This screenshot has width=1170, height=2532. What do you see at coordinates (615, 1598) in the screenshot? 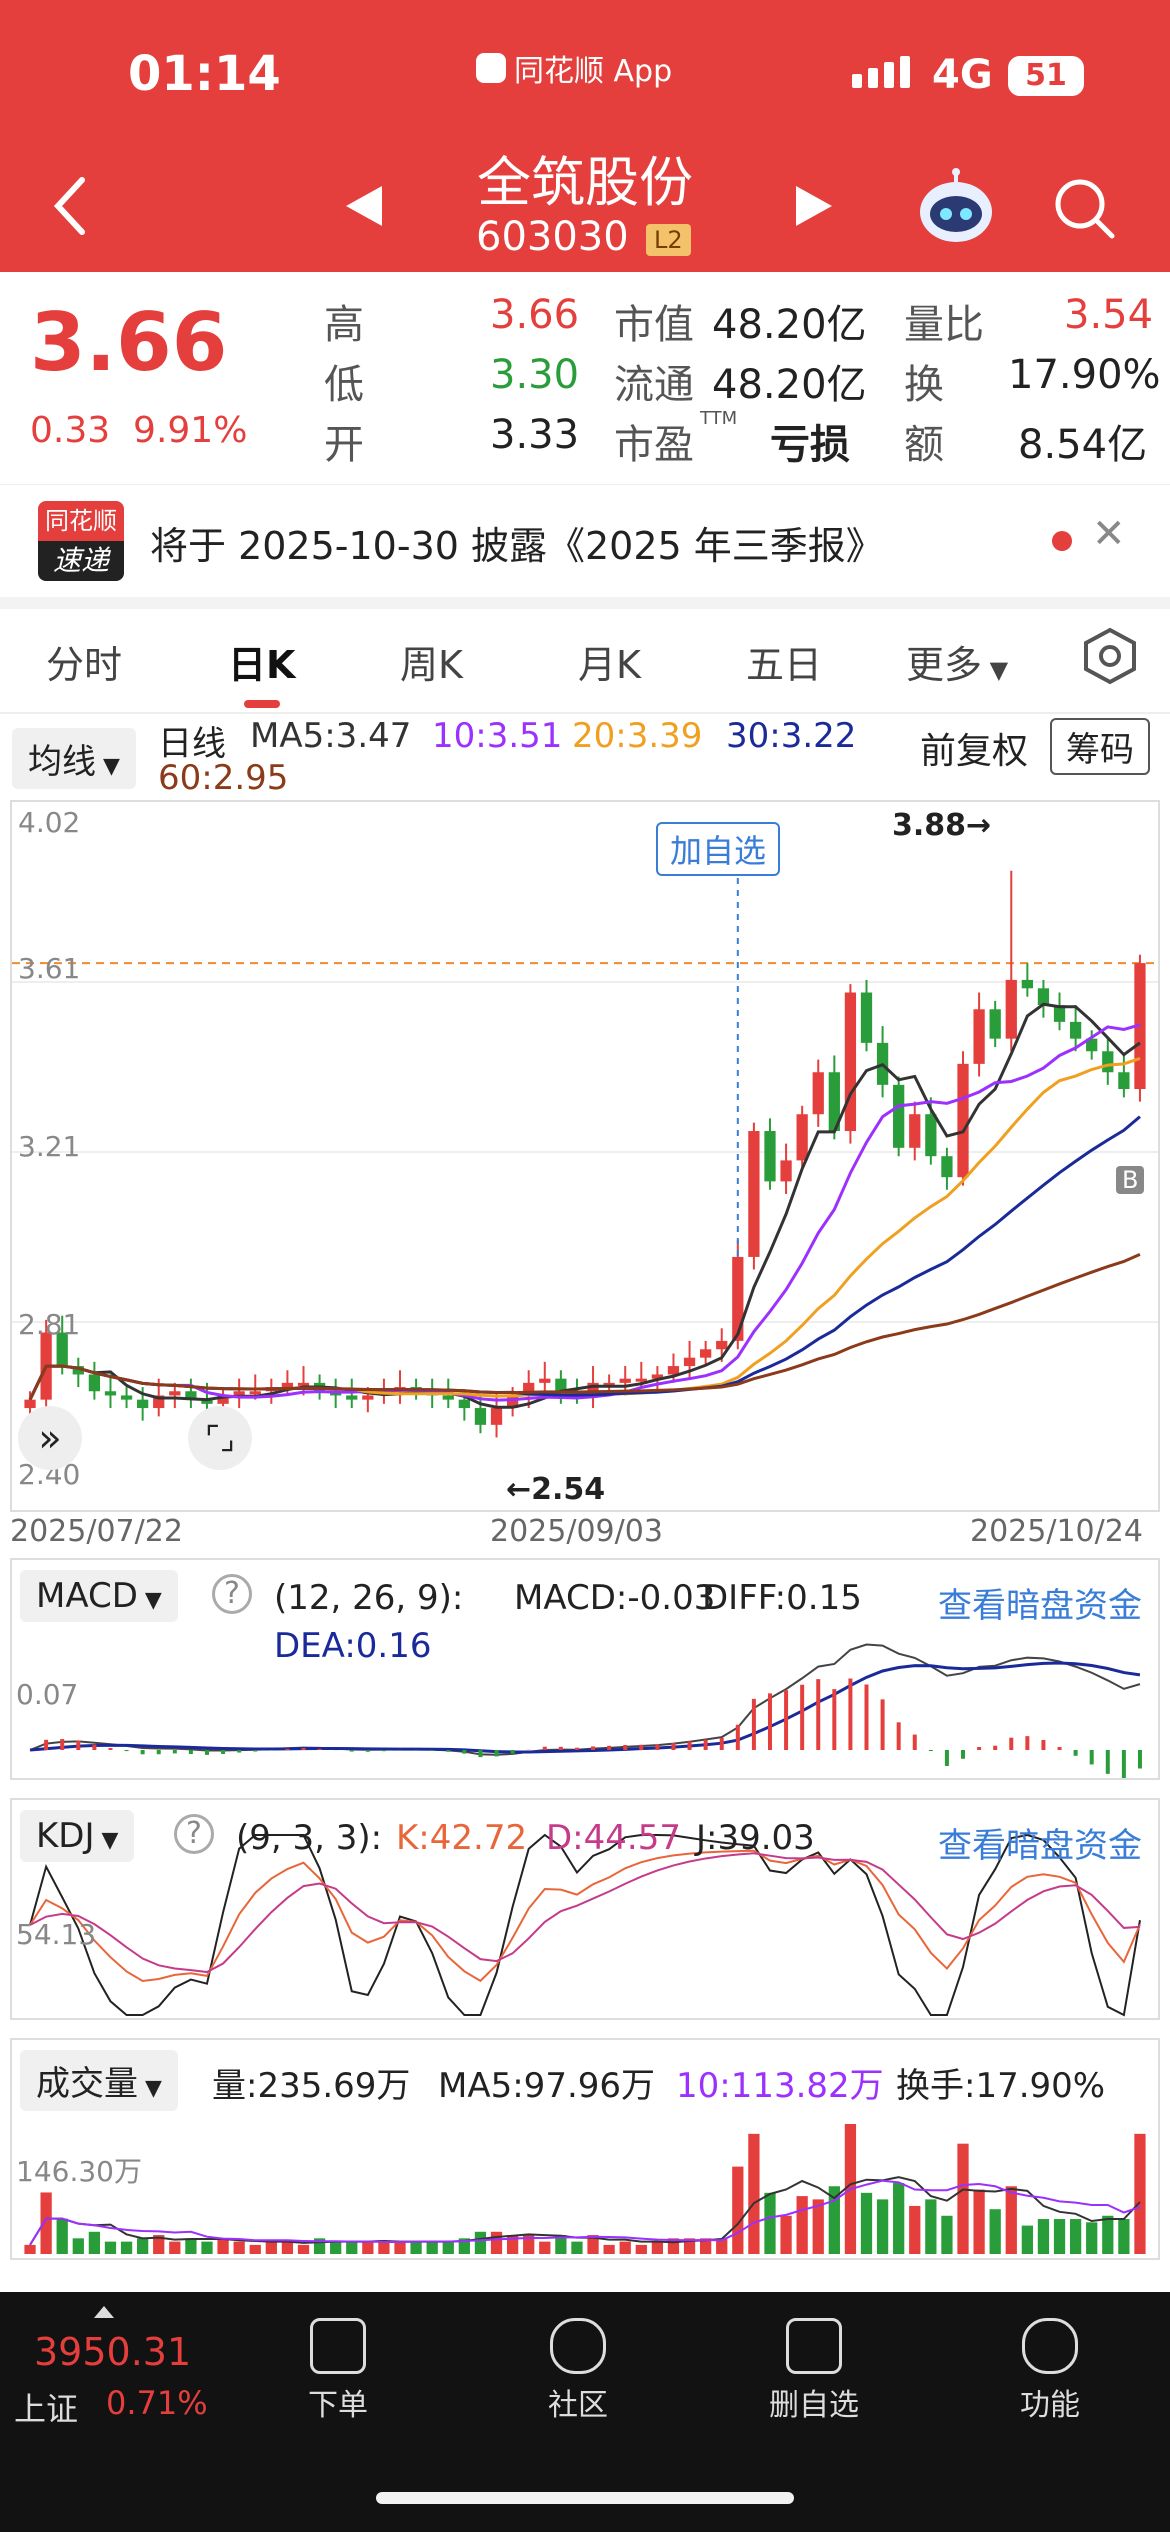
I see `macd-value: MACD:-0.03` at bounding box center [615, 1598].